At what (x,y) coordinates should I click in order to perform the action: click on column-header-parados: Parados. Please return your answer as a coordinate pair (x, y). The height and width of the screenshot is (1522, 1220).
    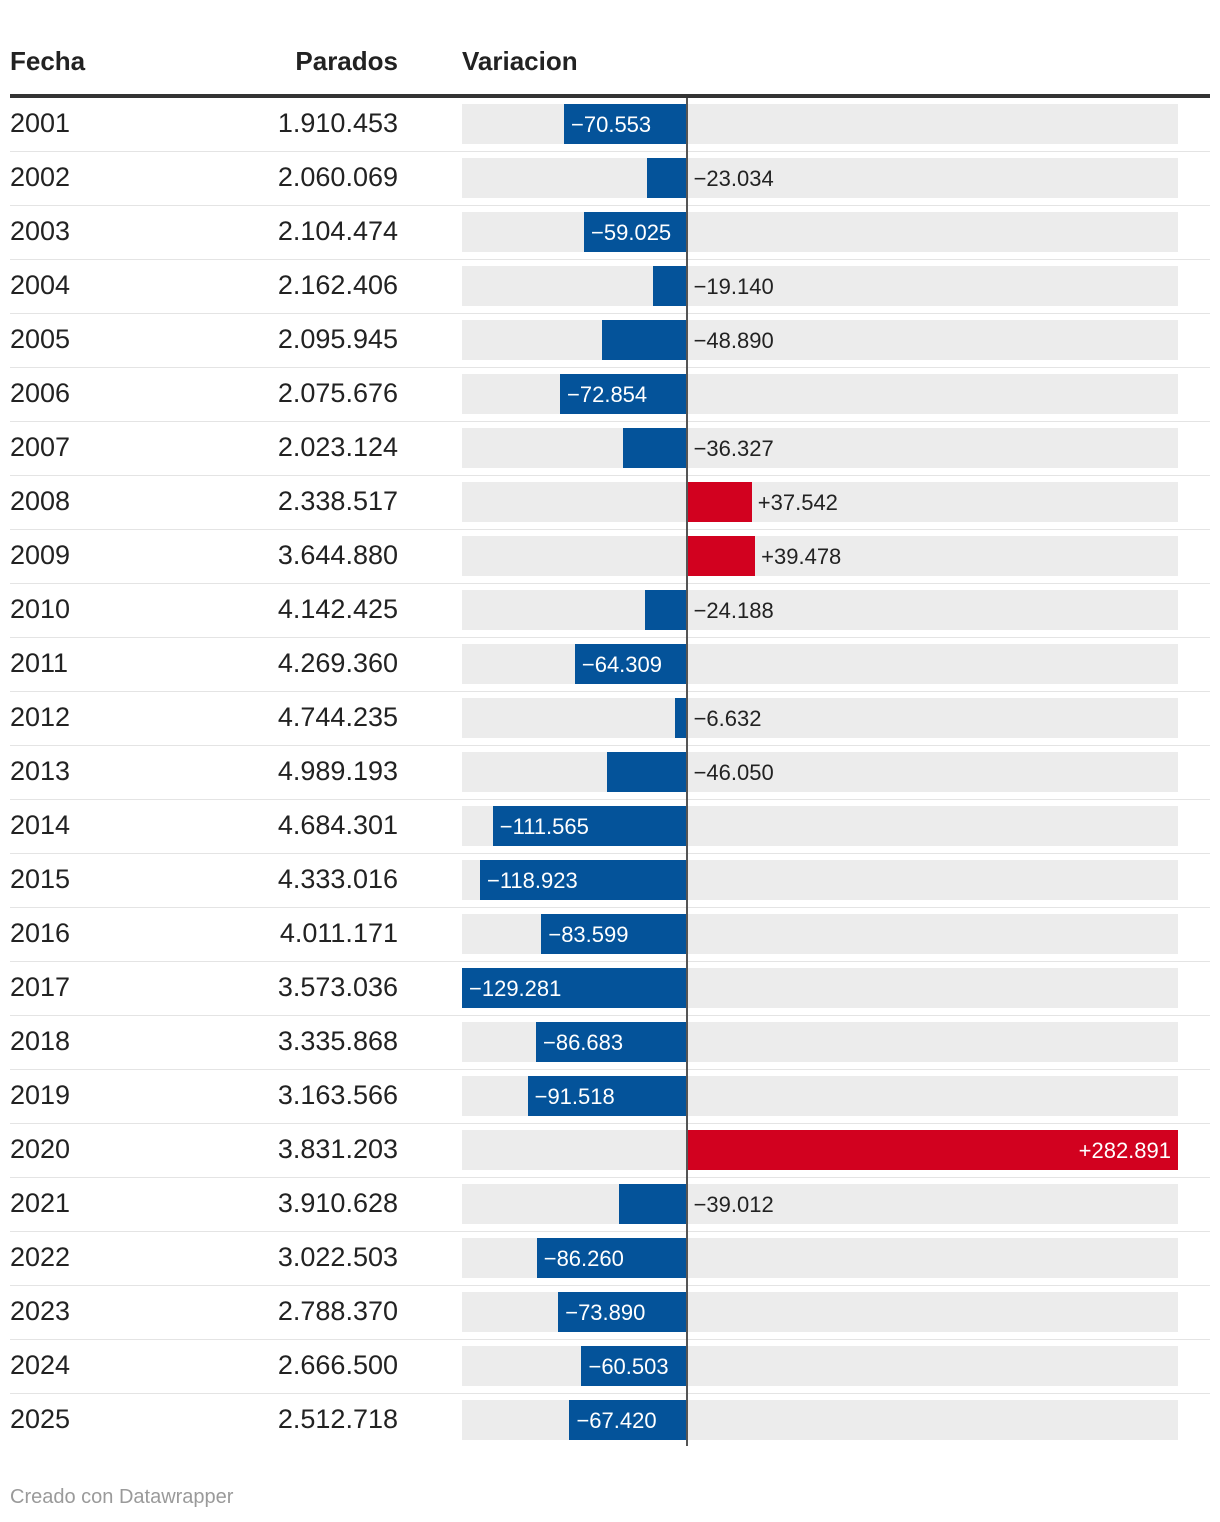
    Looking at the image, I should click on (346, 61).